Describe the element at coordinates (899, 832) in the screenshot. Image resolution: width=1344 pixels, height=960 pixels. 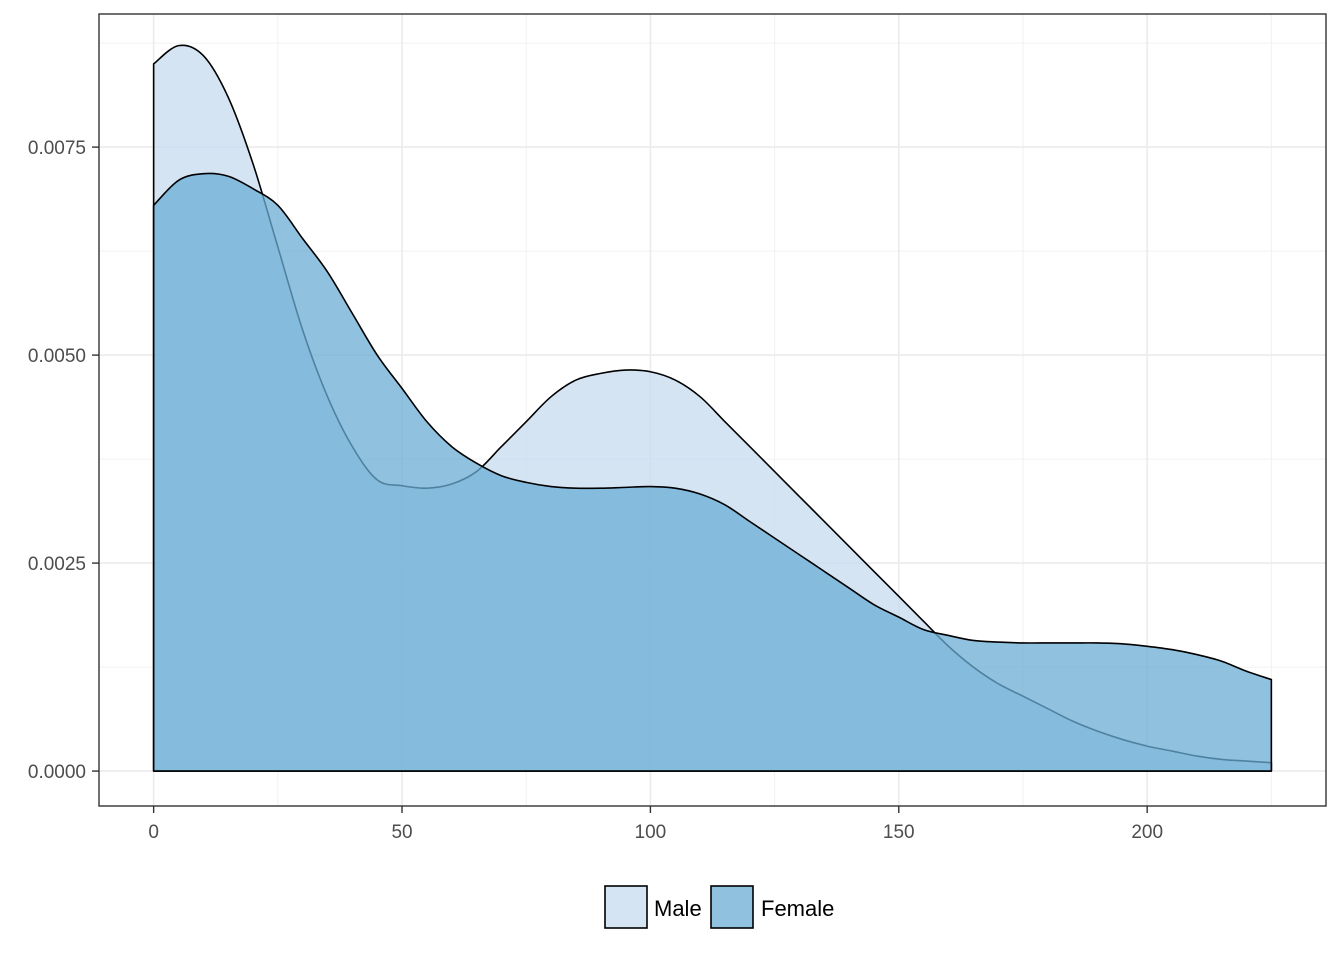
I see `x-tick-label: 150` at that location.